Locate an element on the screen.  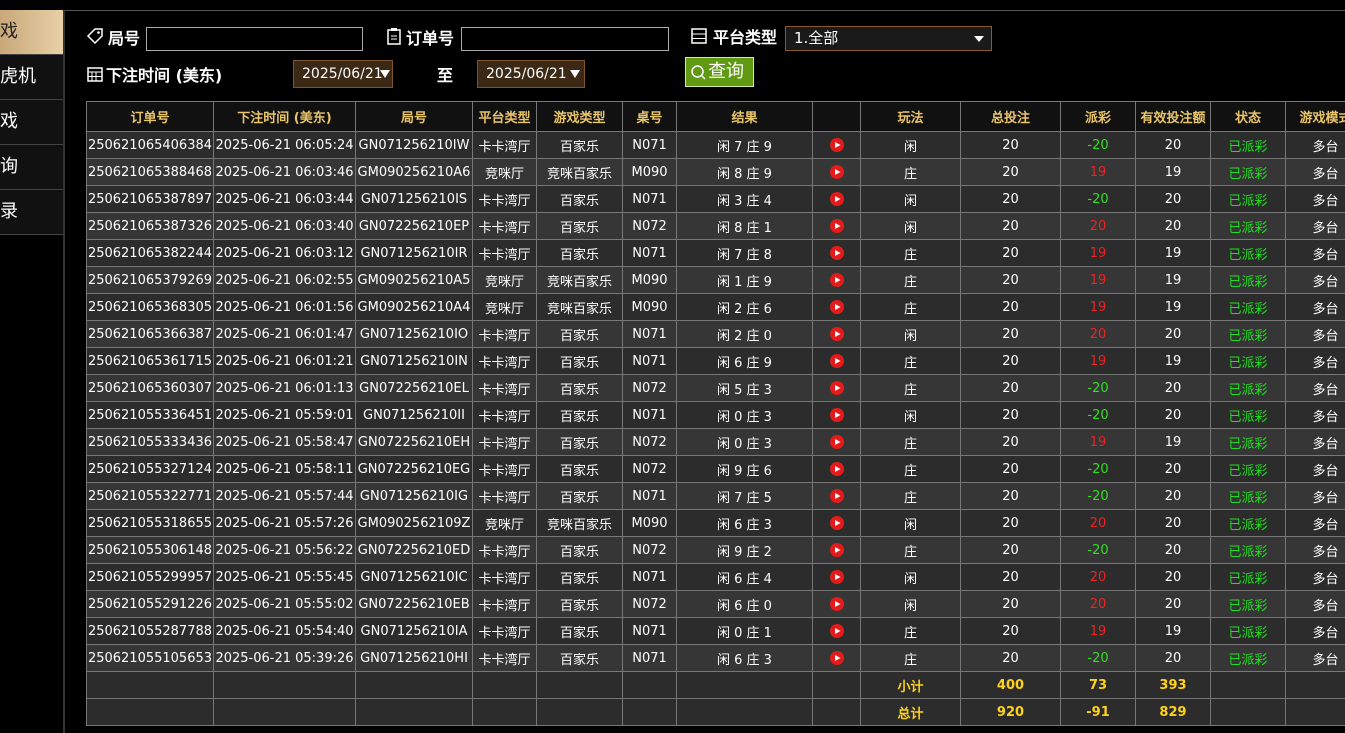
table-cell: 2025-06-21 05:39:26 is located at coordinates (284, 658).